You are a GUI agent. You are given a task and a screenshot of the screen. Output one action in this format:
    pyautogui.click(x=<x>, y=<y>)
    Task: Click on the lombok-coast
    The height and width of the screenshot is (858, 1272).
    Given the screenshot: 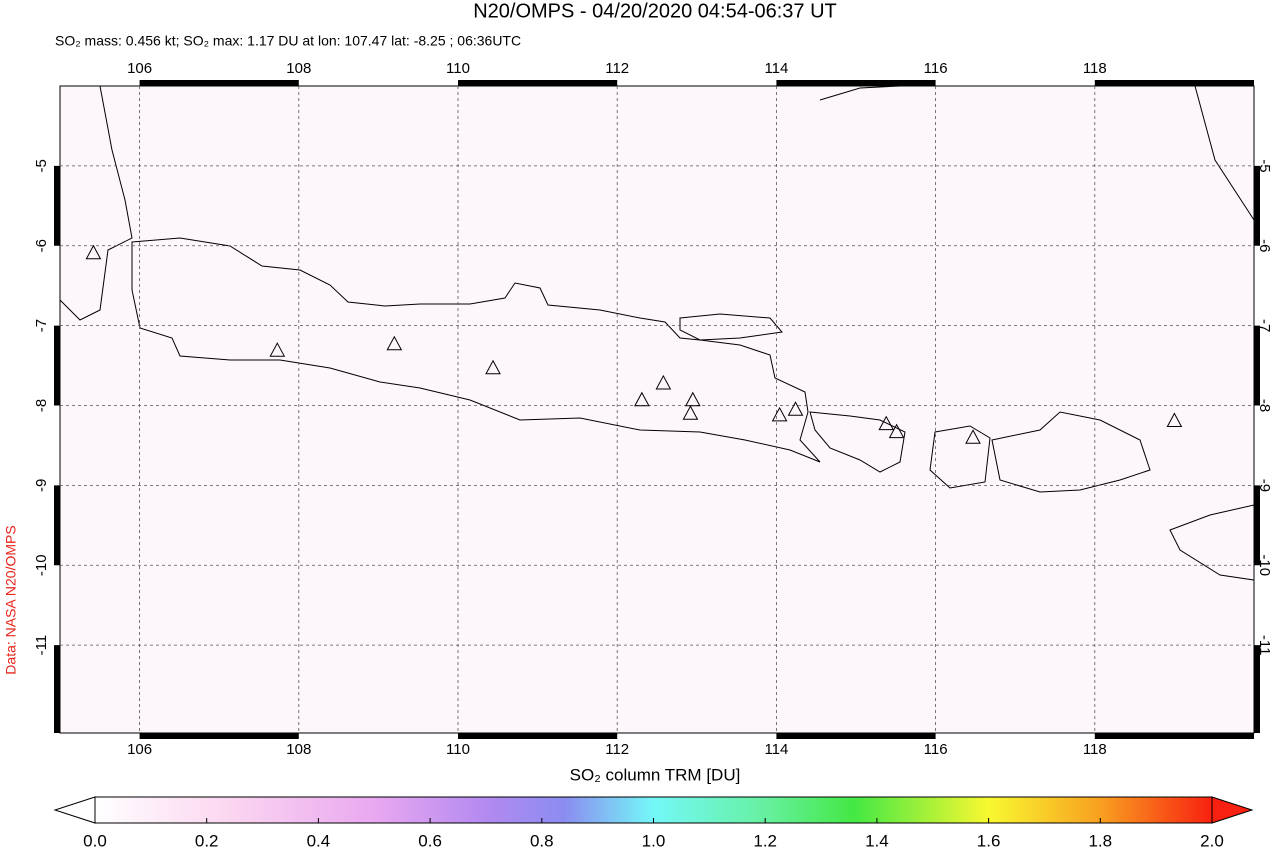 What is the action you would take?
    pyautogui.click(x=960, y=457)
    